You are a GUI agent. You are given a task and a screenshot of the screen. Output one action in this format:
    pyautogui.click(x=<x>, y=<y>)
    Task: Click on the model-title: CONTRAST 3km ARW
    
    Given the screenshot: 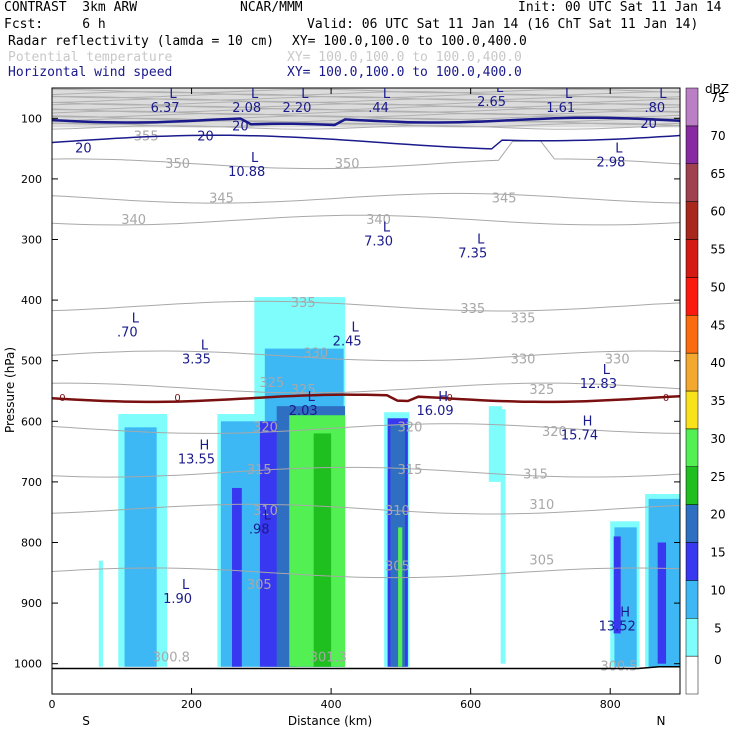 What is the action you would take?
    pyautogui.click(x=71, y=7)
    